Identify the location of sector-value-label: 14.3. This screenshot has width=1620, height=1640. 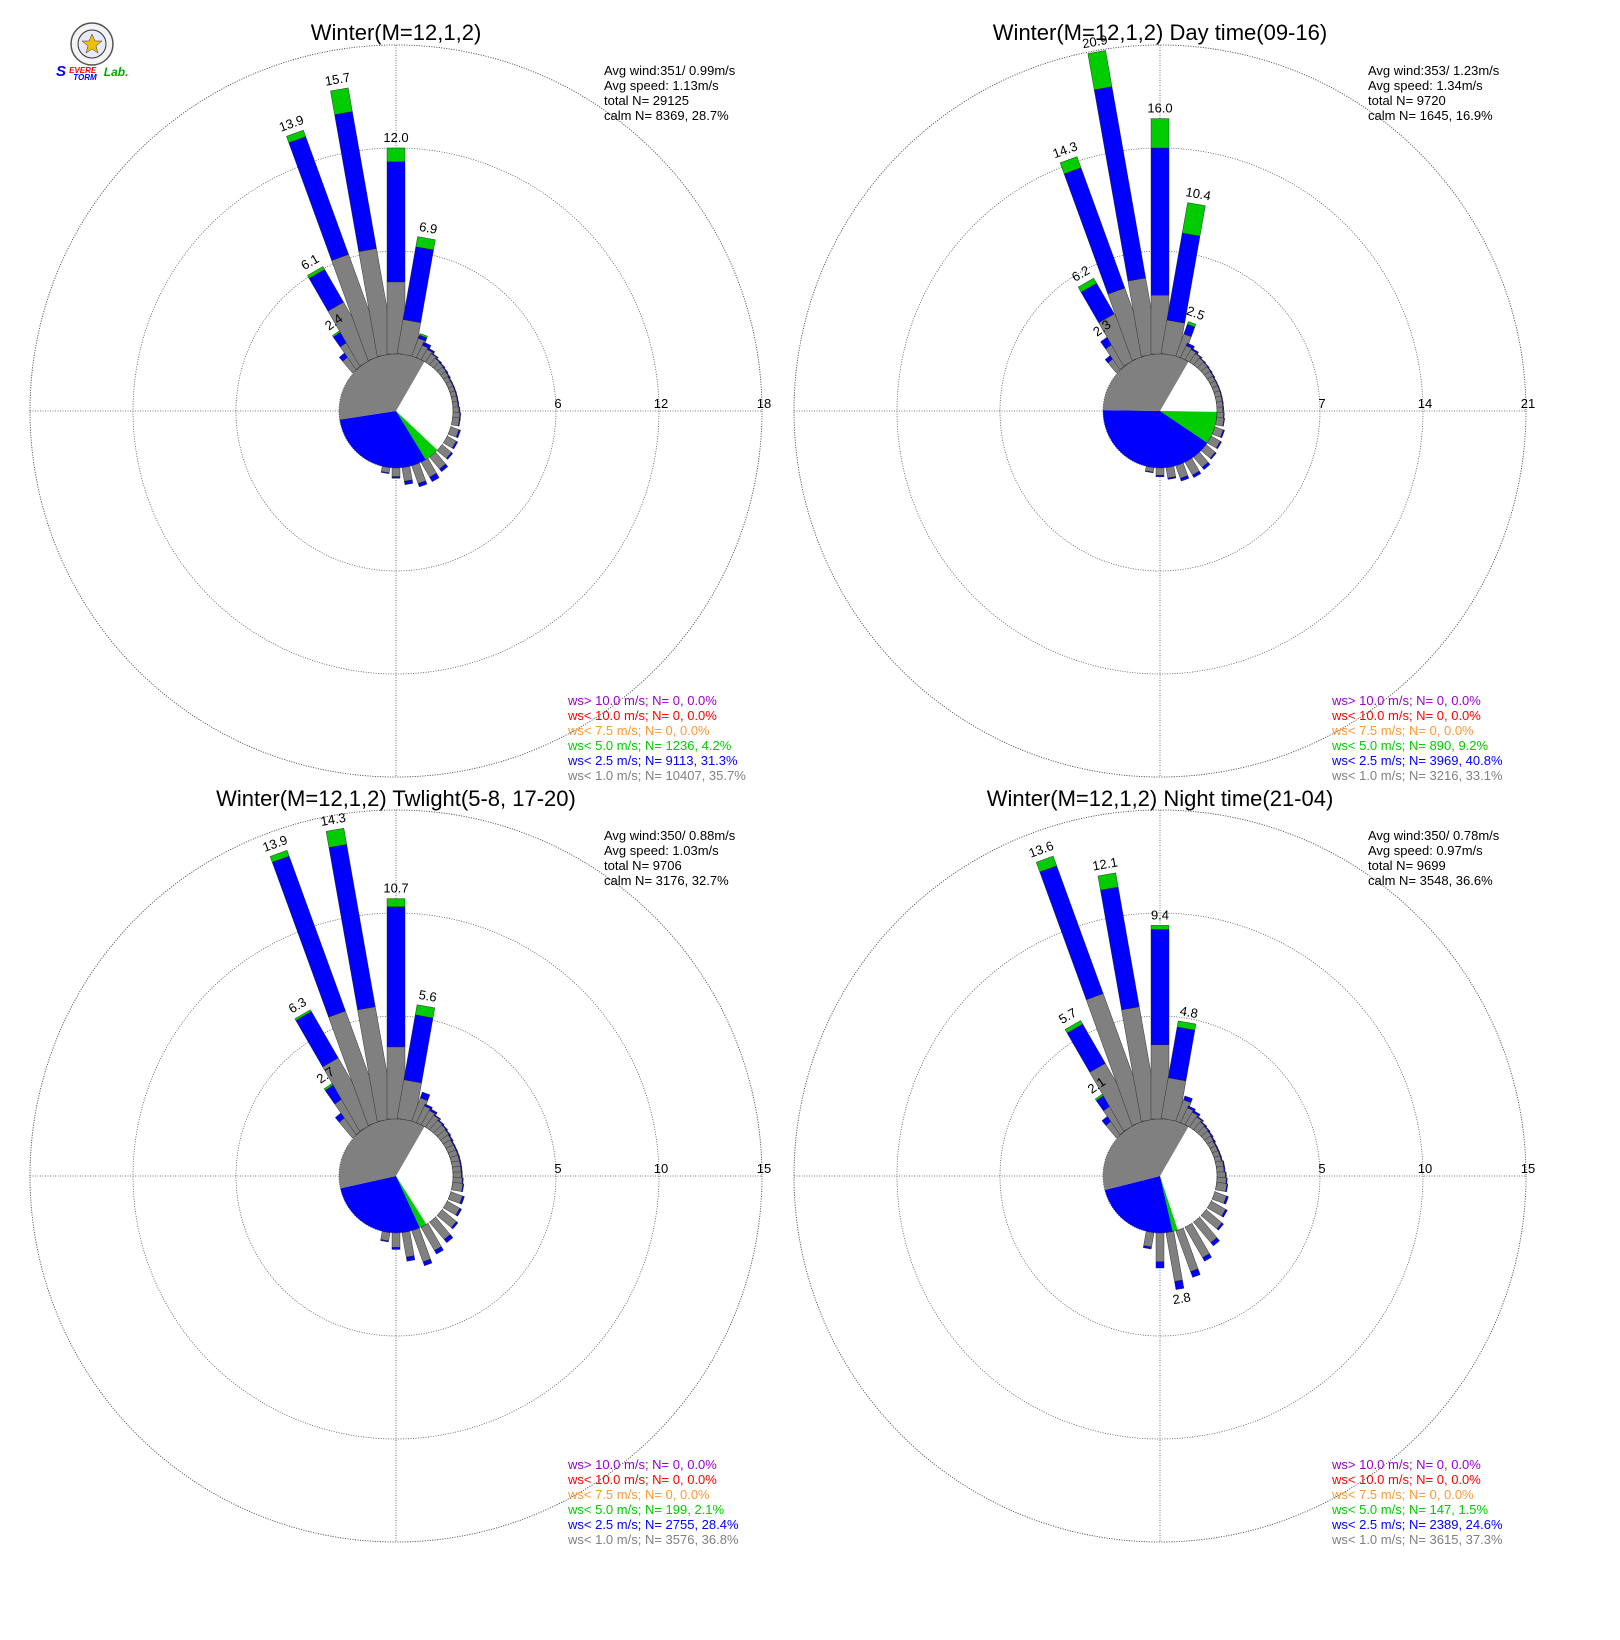
(333, 819).